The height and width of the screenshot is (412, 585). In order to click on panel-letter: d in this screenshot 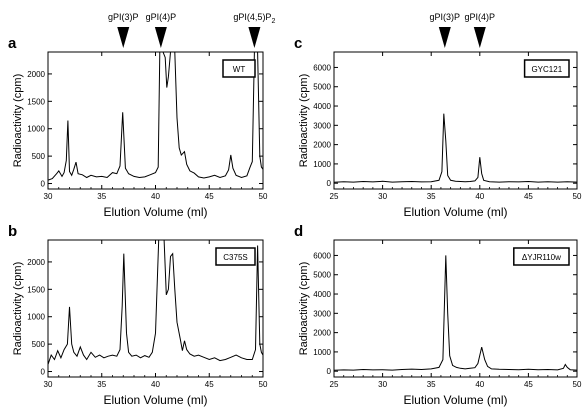, I will do `click(298, 231)`.